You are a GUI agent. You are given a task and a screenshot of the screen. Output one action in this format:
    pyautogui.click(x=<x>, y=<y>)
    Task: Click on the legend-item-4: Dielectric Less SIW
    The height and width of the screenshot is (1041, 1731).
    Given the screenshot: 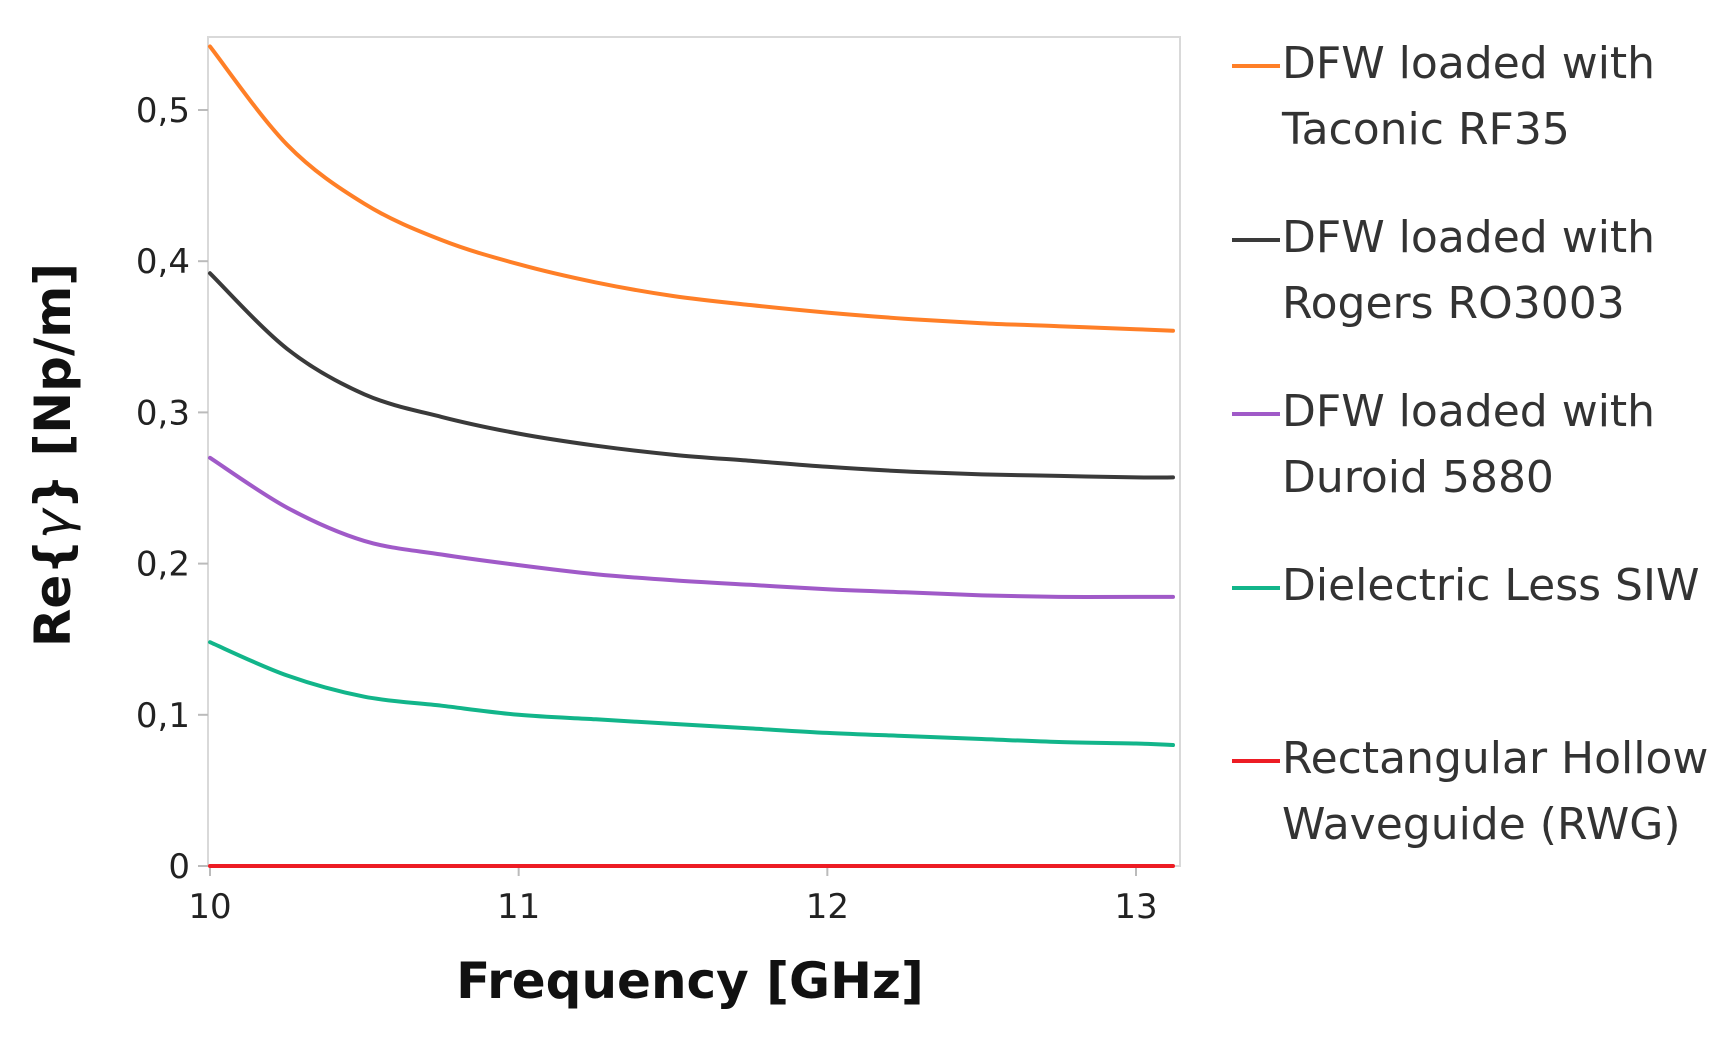 What is the action you would take?
    pyautogui.click(x=1465, y=585)
    